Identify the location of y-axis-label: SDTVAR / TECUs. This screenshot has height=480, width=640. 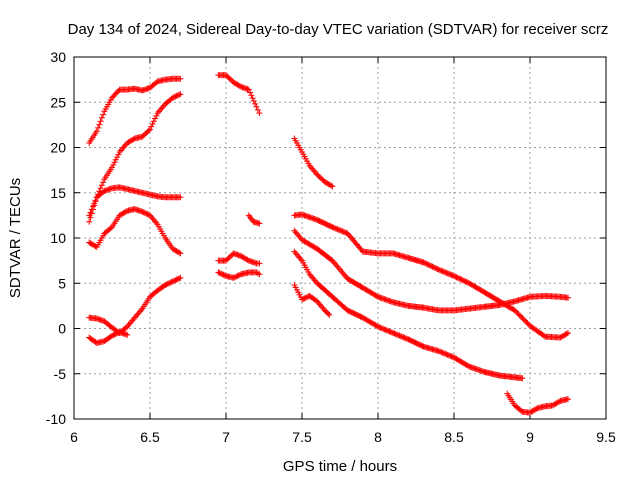
(15, 238).